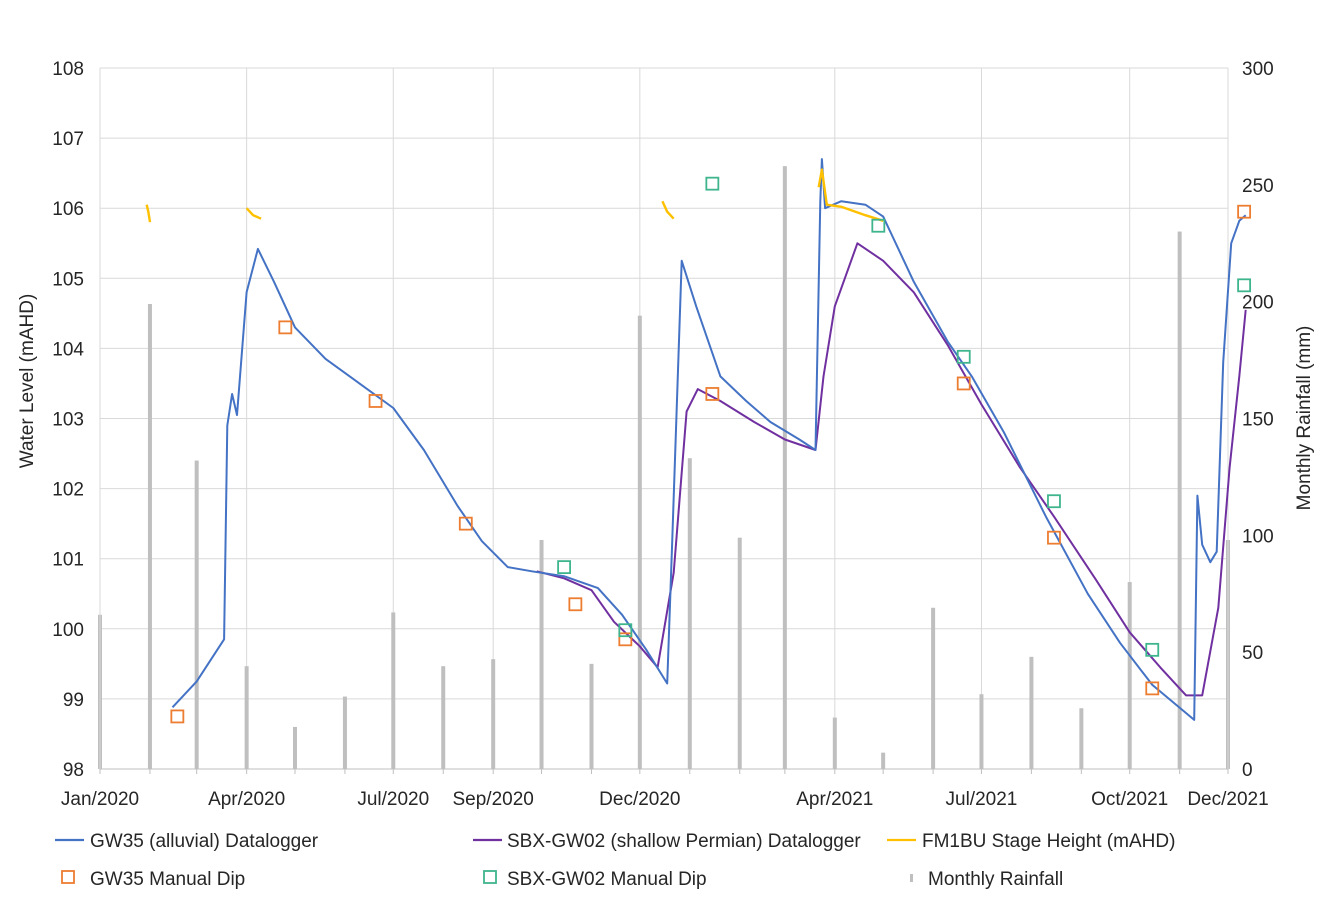 Image resolution: width=1328 pixels, height=900 pixels. What do you see at coordinates (995, 879) in the screenshot?
I see `legend-label-rain: Monthly Rainfall` at bounding box center [995, 879].